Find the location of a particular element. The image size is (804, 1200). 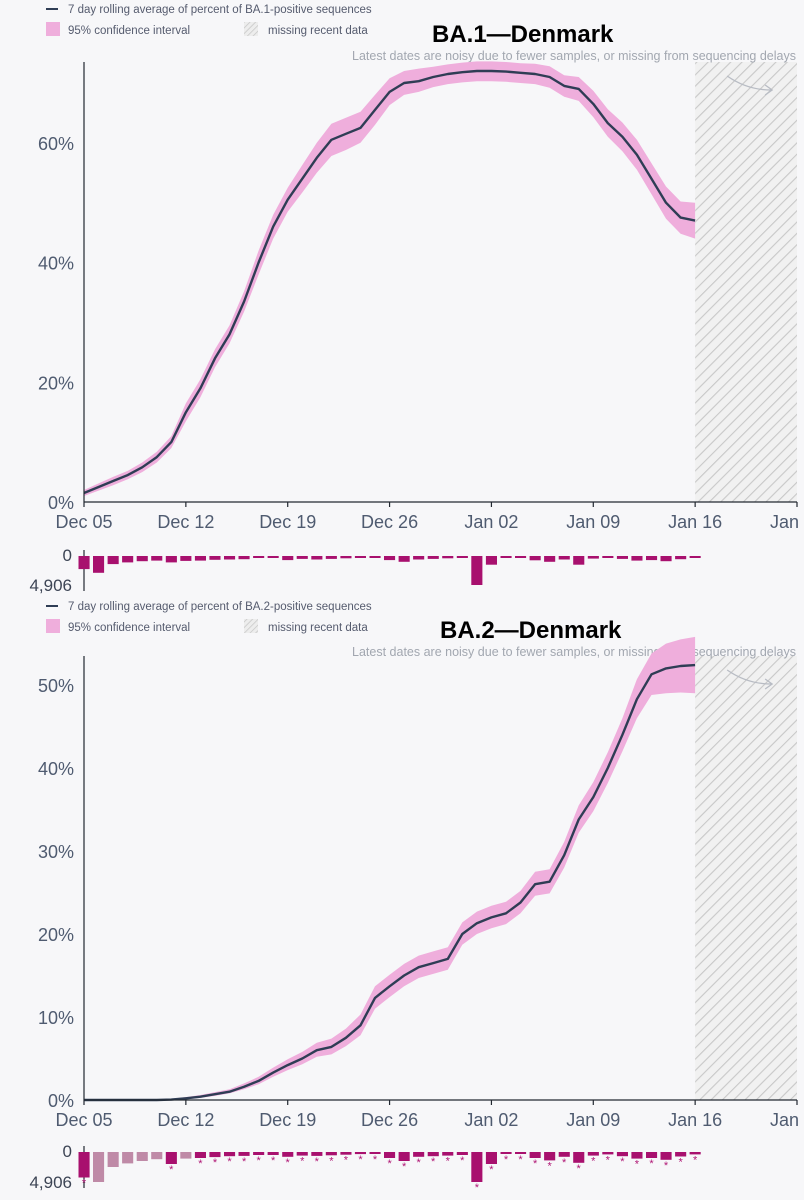

y-tick-label: 50% is located at coordinates (56, 686).